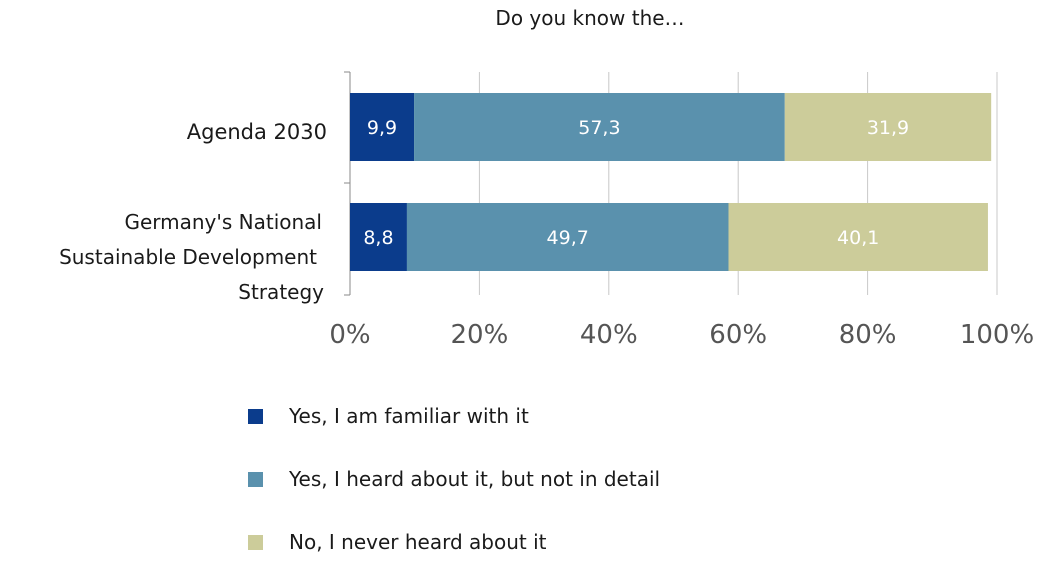 The image size is (1051, 587). I want to click on bar-data-label: 40,1, so click(858, 238).